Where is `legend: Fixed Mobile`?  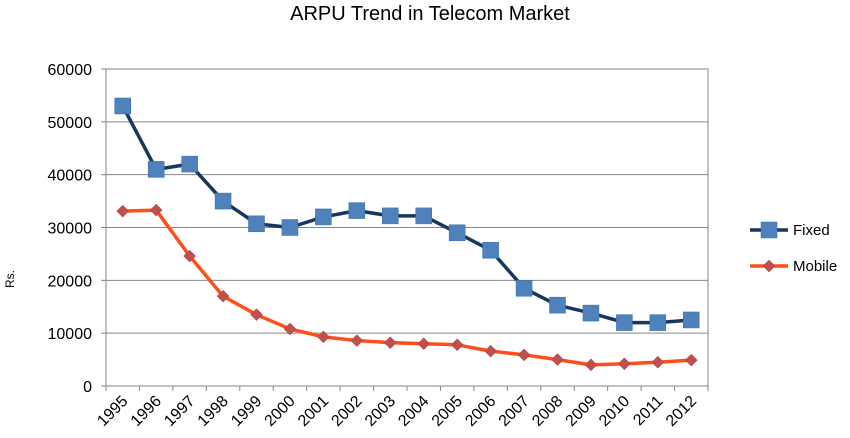 legend: Fixed Mobile is located at coordinates (793, 248).